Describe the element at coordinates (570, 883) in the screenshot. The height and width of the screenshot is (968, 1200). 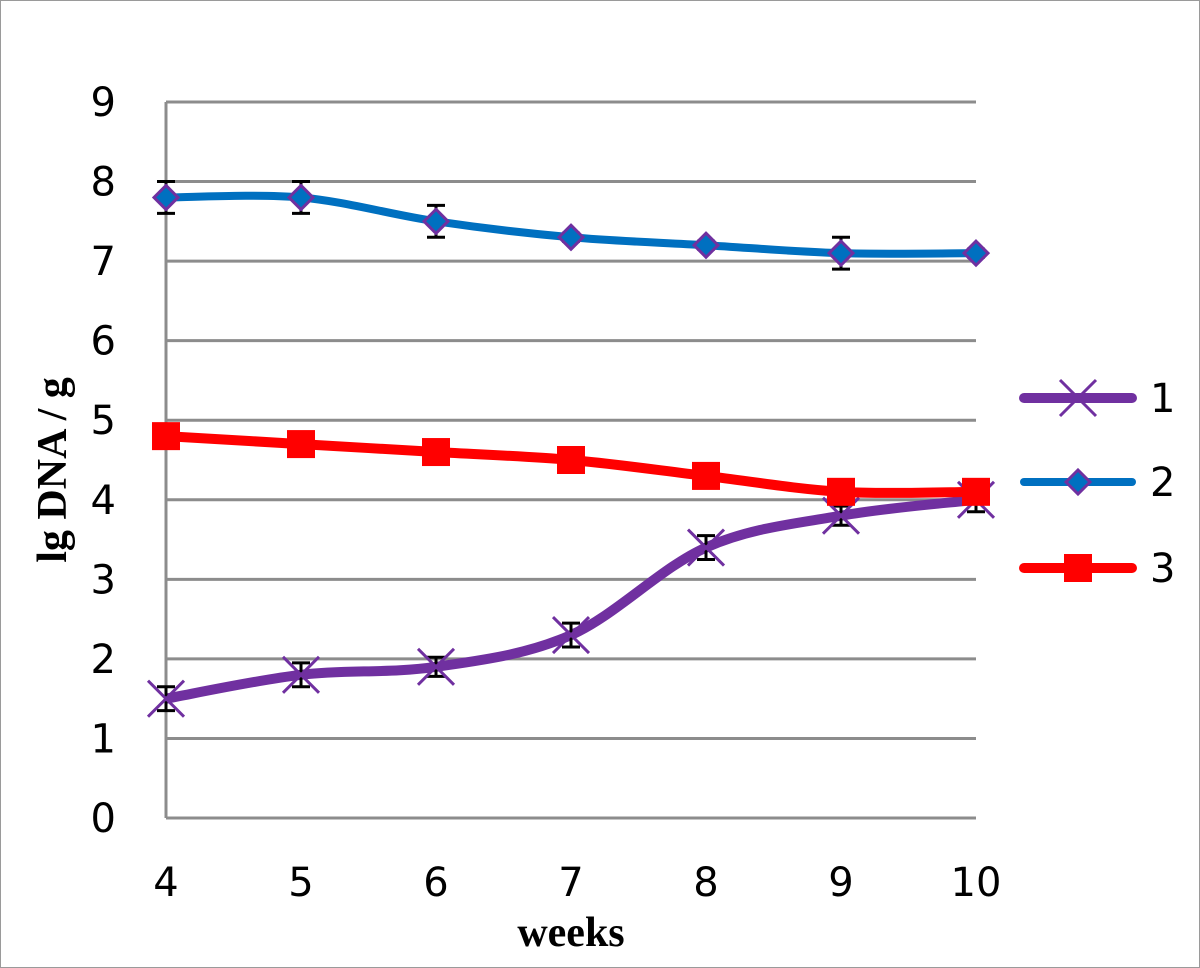
I see `x-tick-label: 7` at that location.